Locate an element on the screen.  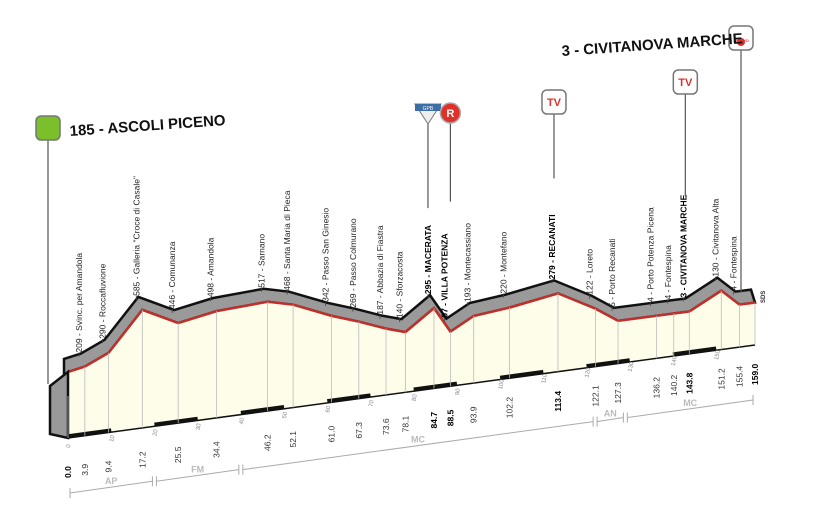
waypoint: 136.2 4 - Porto Potenza Picena is located at coordinates (653, 302).